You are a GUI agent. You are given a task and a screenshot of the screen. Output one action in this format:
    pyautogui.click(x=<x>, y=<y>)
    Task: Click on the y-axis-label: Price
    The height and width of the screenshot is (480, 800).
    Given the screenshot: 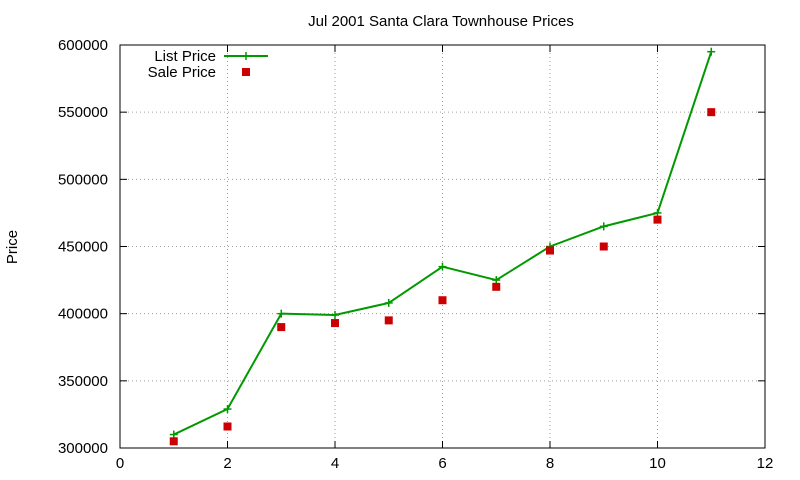 What is the action you would take?
    pyautogui.click(x=12, y=247)
    